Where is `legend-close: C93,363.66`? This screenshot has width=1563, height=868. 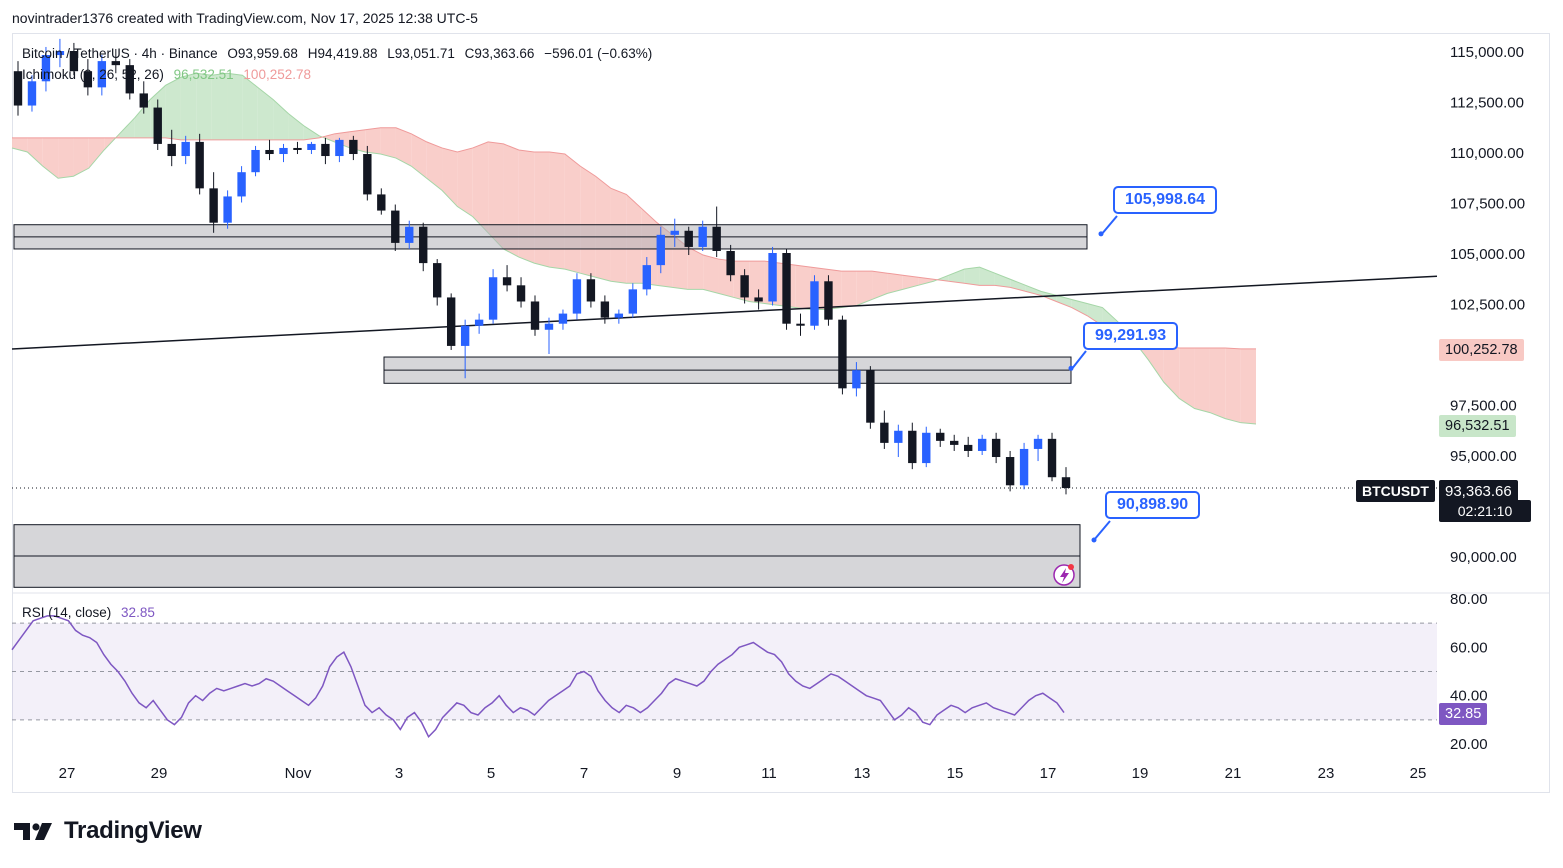 legend-close: C93,363.66 is located at coordinates (499, 53).